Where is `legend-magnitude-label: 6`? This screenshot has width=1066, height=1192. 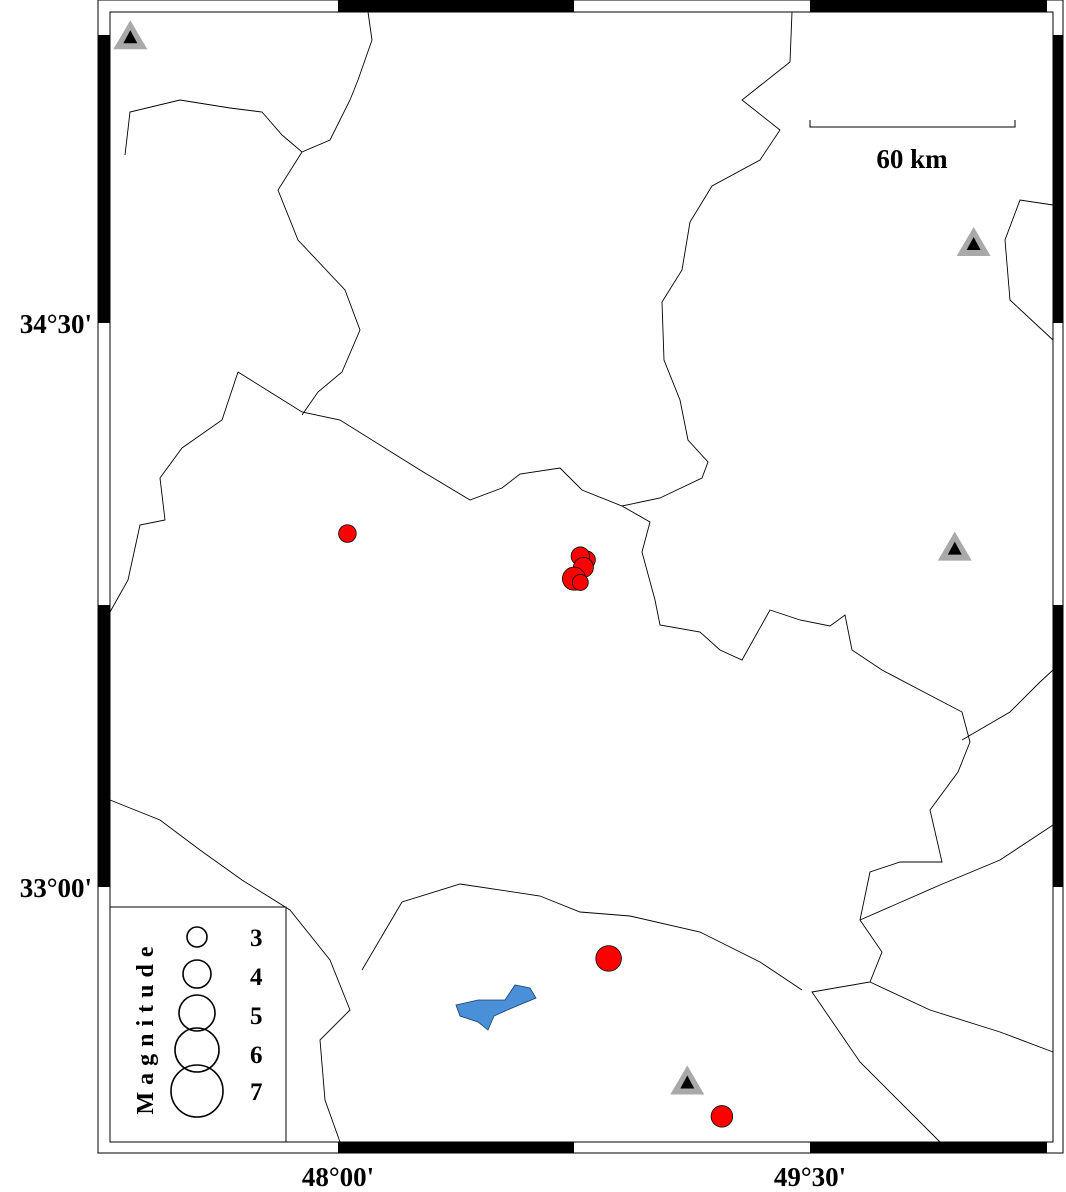 legend-magnitude-label: 6 is located at coordinates (256, 1055).